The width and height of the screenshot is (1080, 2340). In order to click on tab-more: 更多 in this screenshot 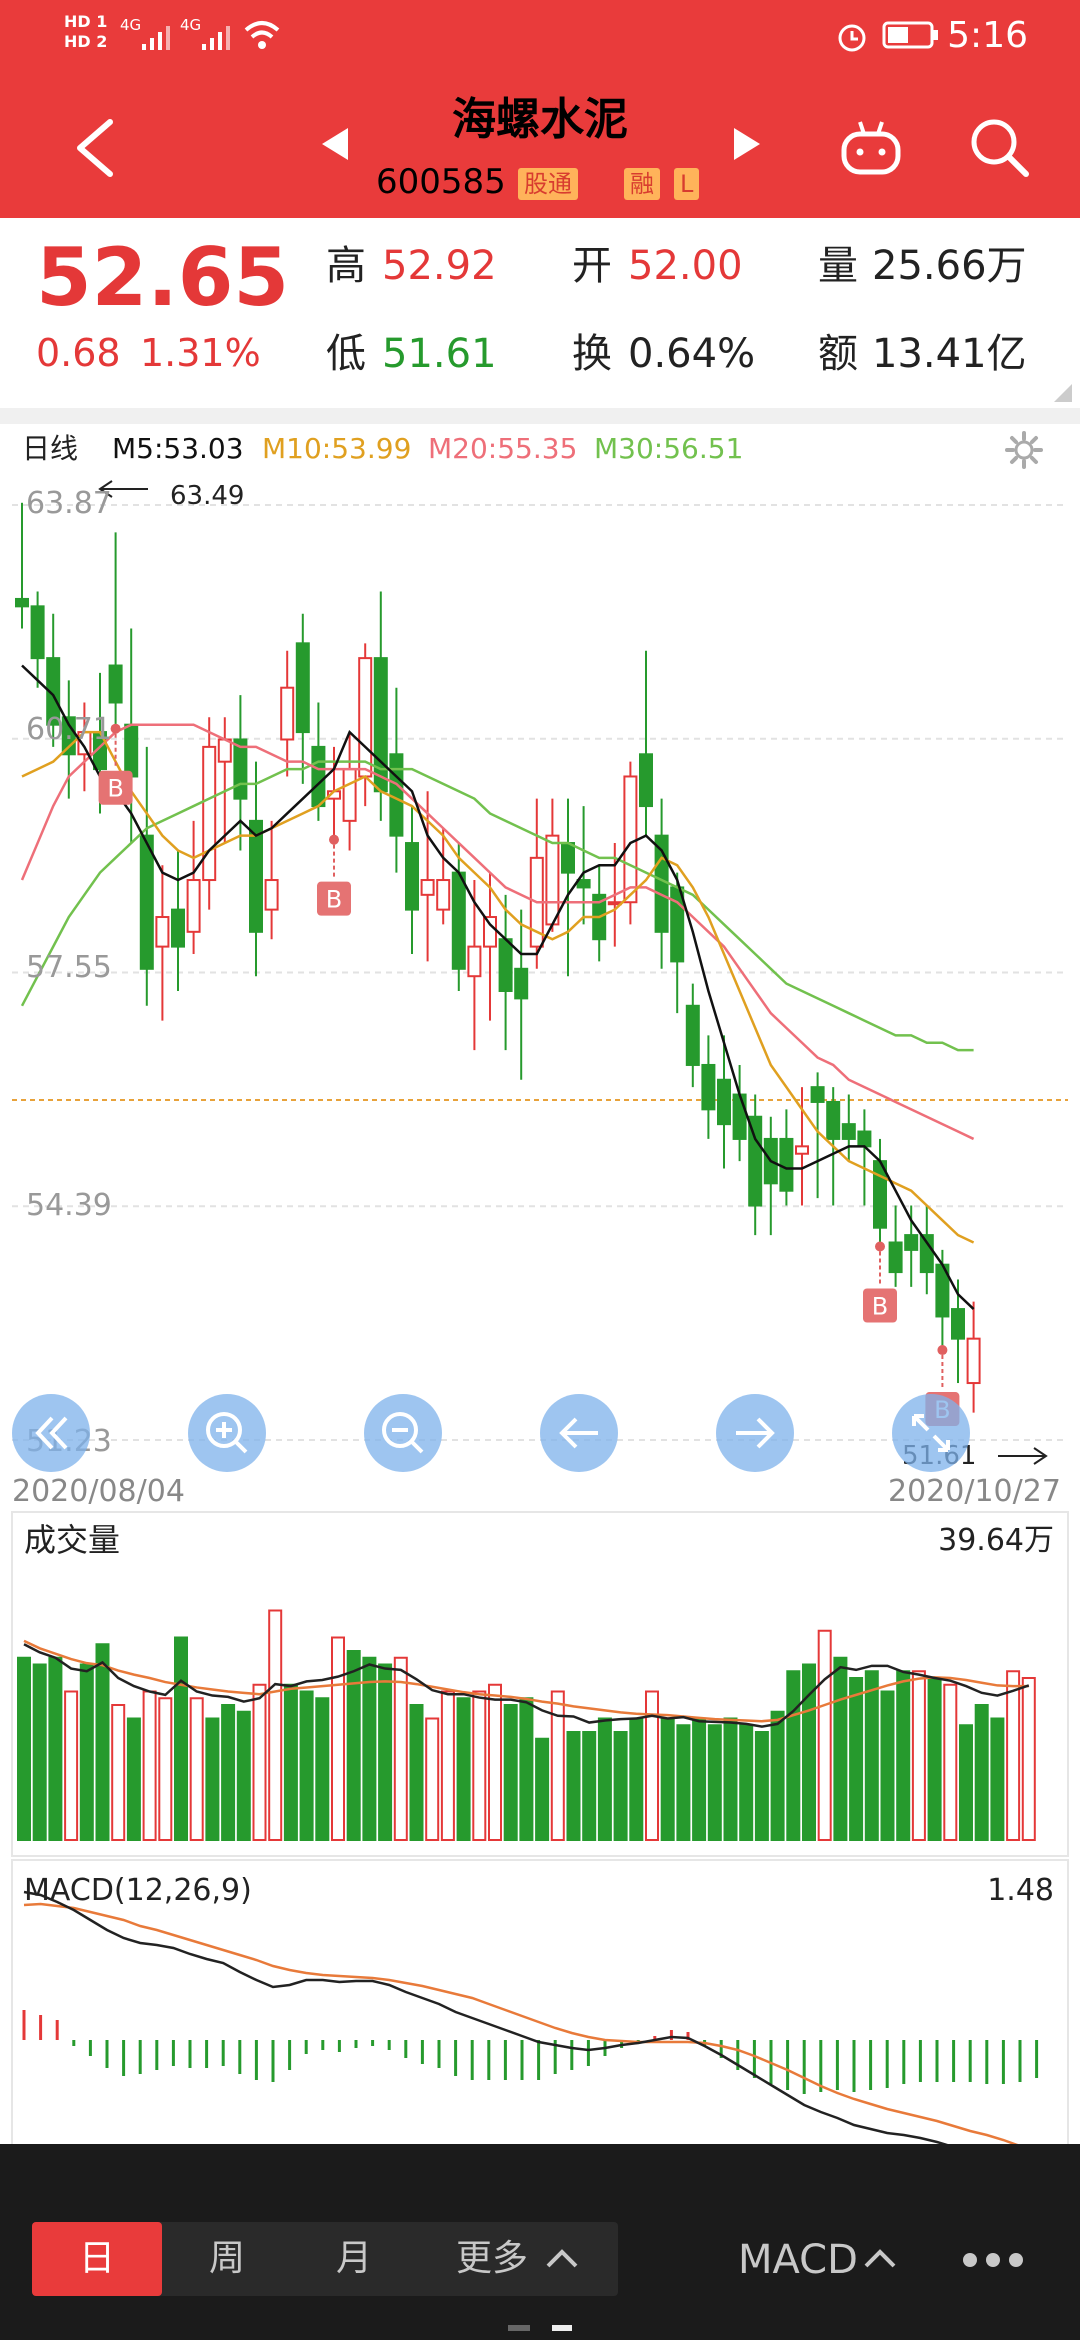, I will do `click(491, 2258)`.